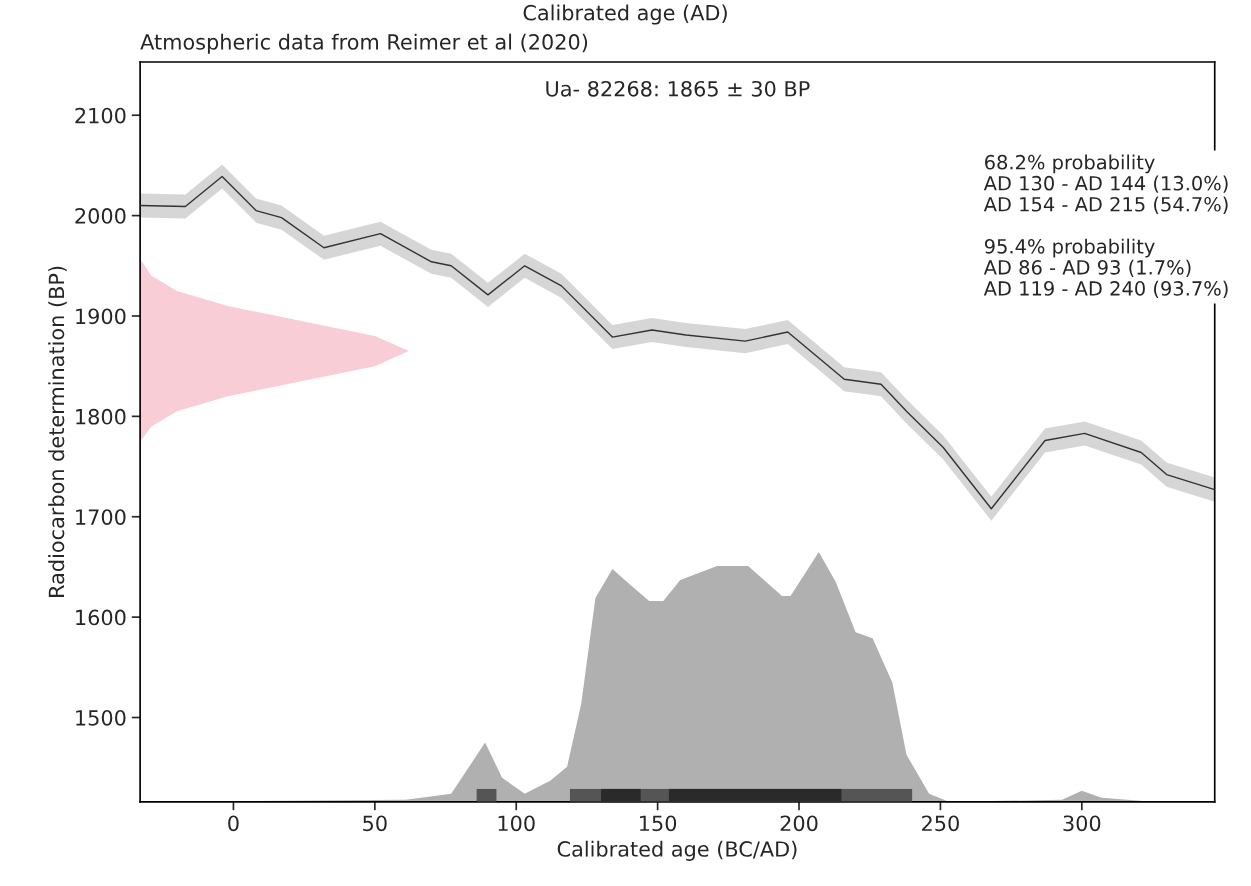 The image size is (1251, 886). Describe the element at coordinates (101, 717) in the screenshot. I see `y-tick-label: 1500` at that location.